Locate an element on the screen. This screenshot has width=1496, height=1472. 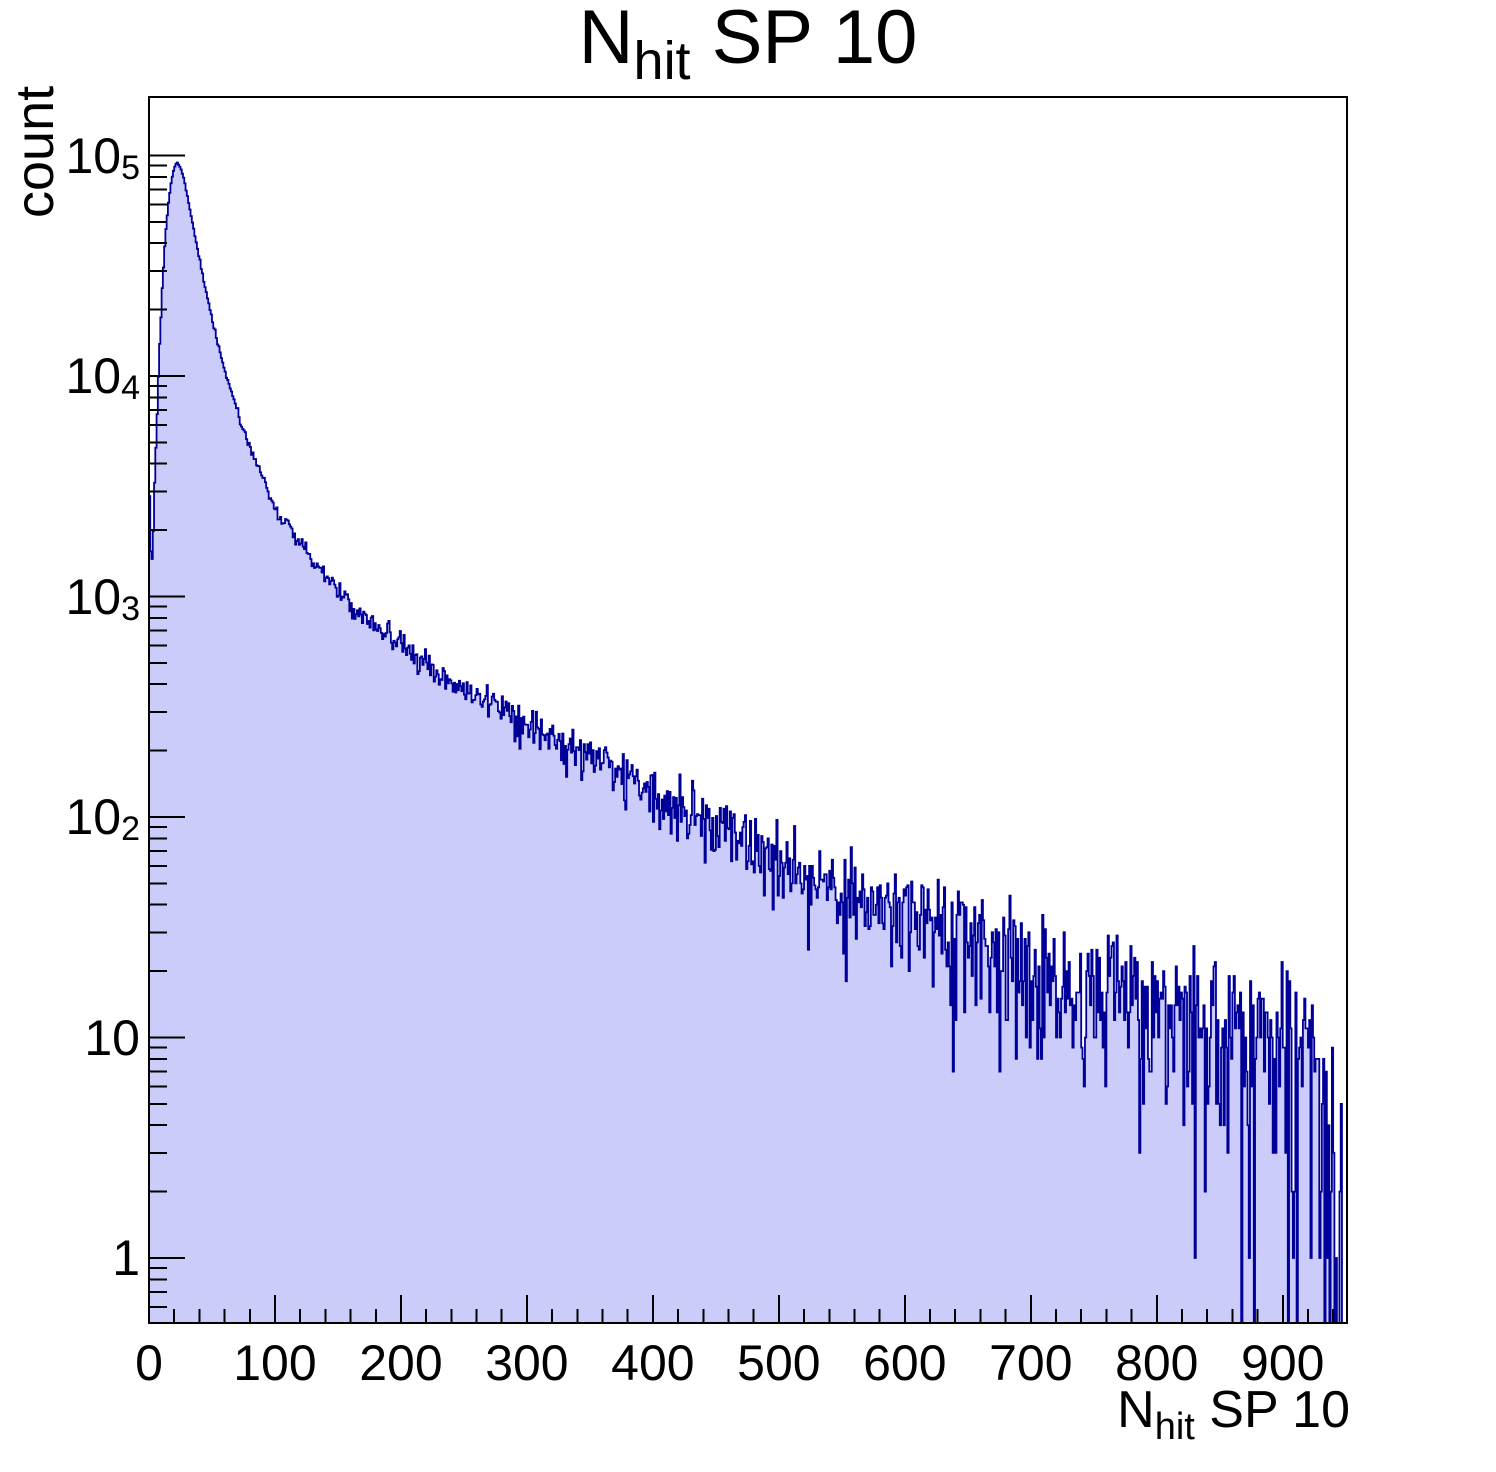
y-tick-label: 10² is located at coordinates (102, 818).